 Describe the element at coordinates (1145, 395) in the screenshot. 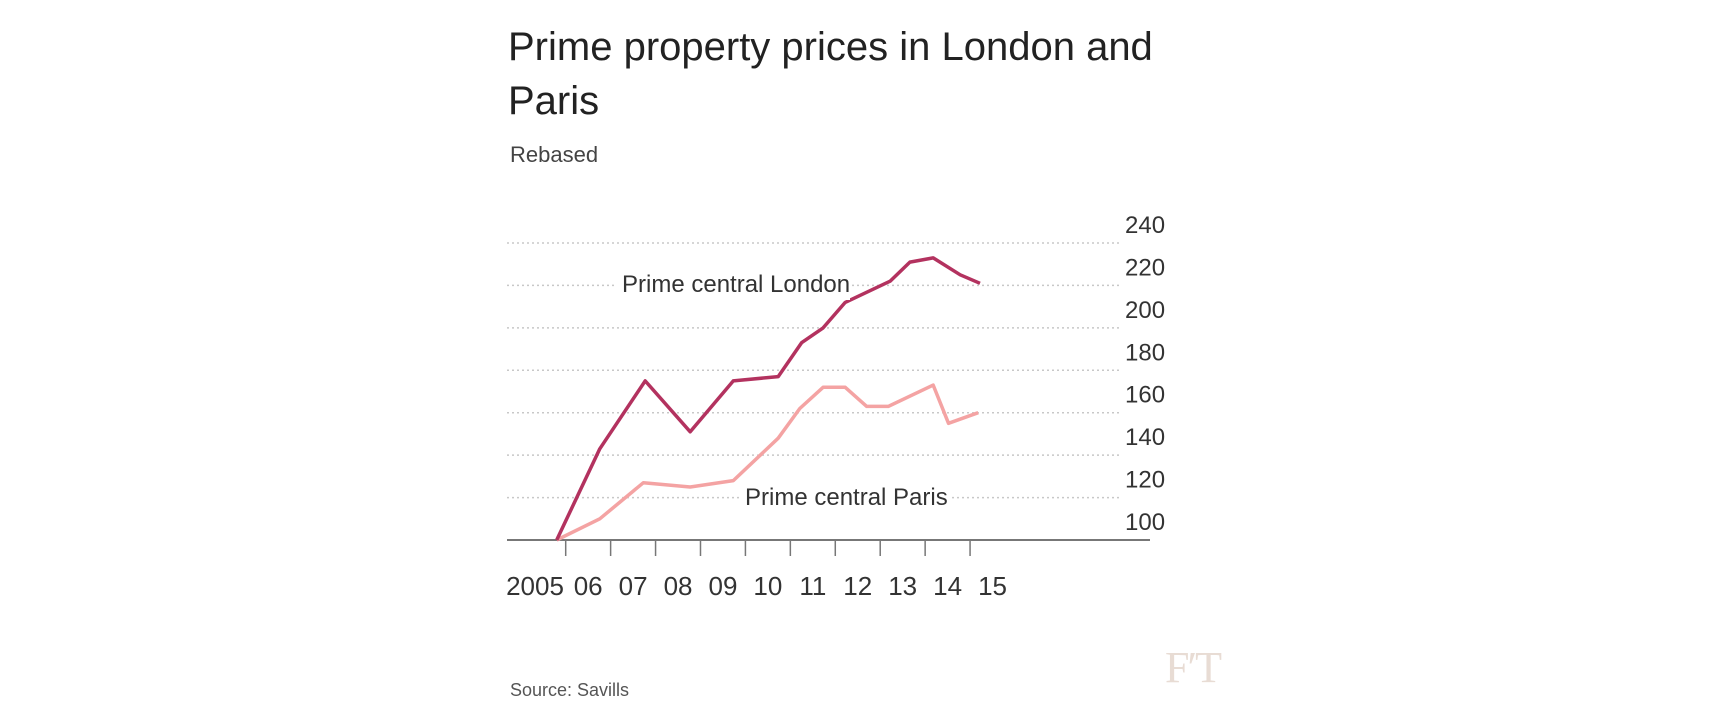

I see `y-tick-label: 160` at that location.